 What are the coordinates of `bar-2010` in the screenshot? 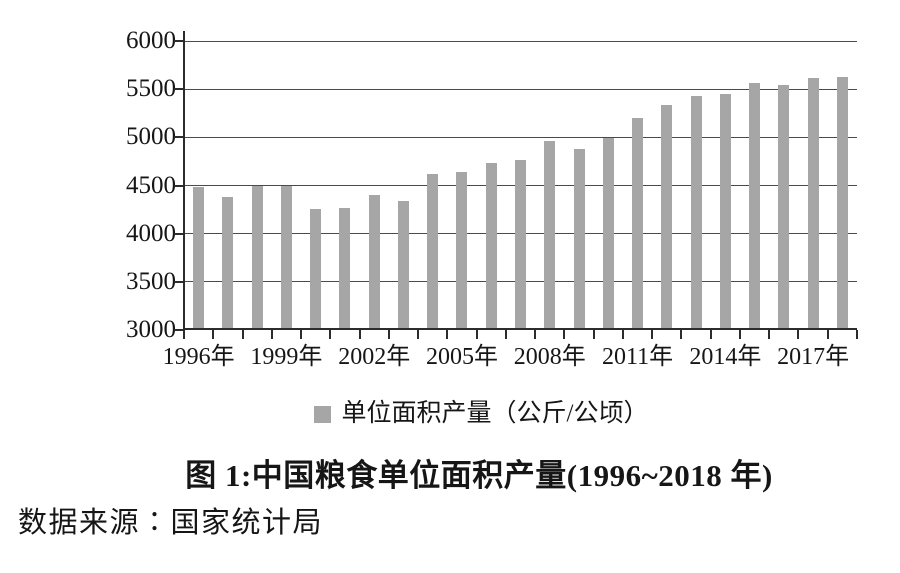 It's located at (608, 233).